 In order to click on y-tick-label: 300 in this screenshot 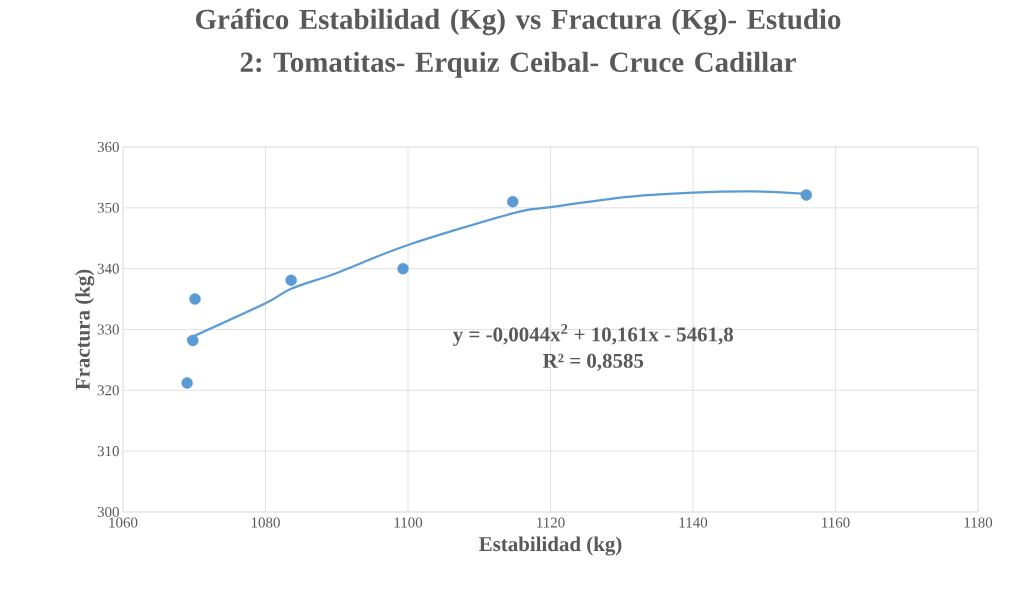, I will do `click(108, 512)`.